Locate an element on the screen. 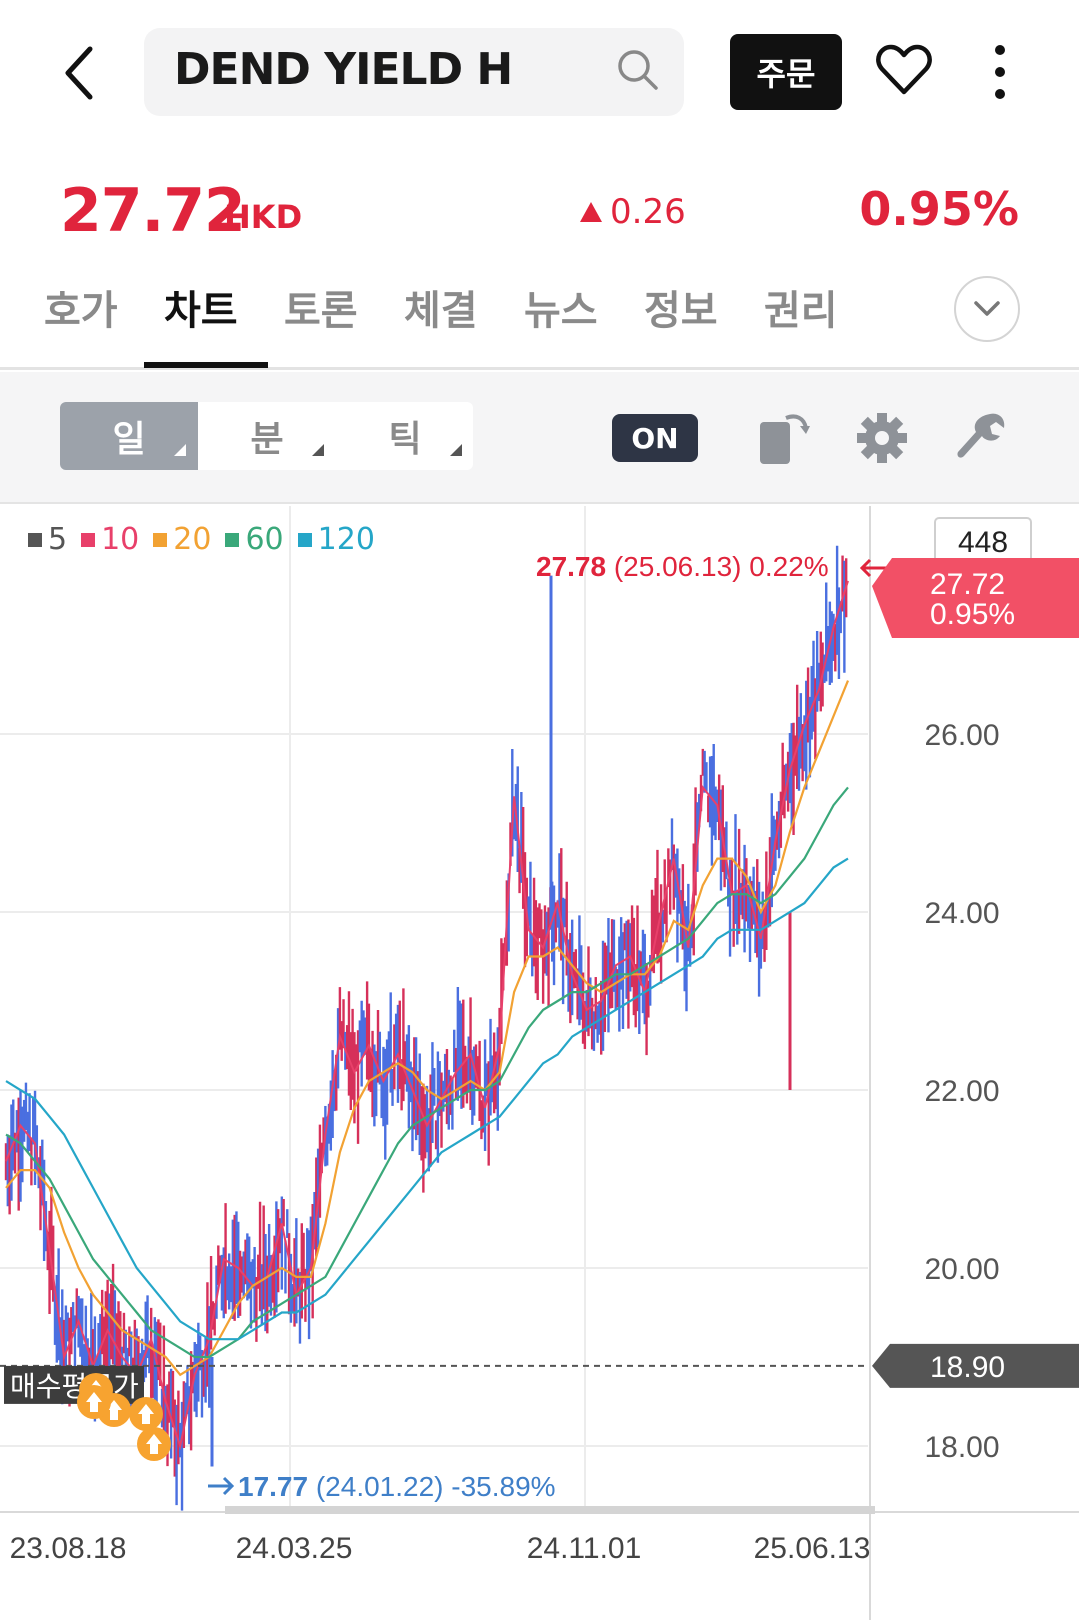 This screenshot has width=1079, height=1620. top-bar: DEND YIELD H 주문 is located at coordinates (539, 70).